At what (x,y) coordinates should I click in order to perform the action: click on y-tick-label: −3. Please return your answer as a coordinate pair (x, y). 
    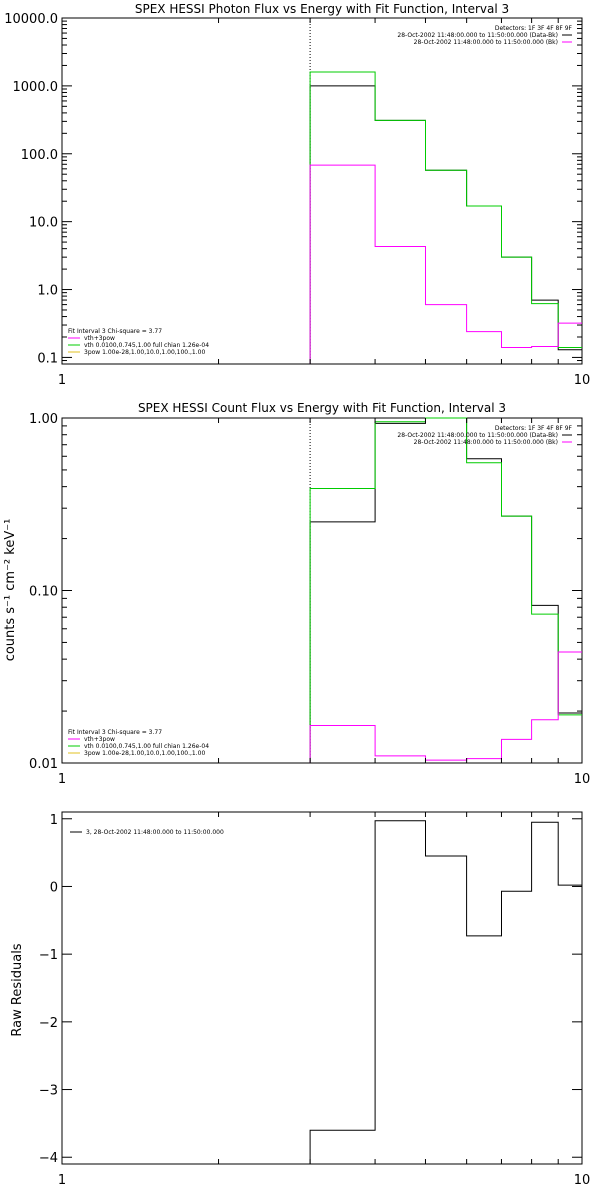
    Looking at the image, I should click on (48, 1091).